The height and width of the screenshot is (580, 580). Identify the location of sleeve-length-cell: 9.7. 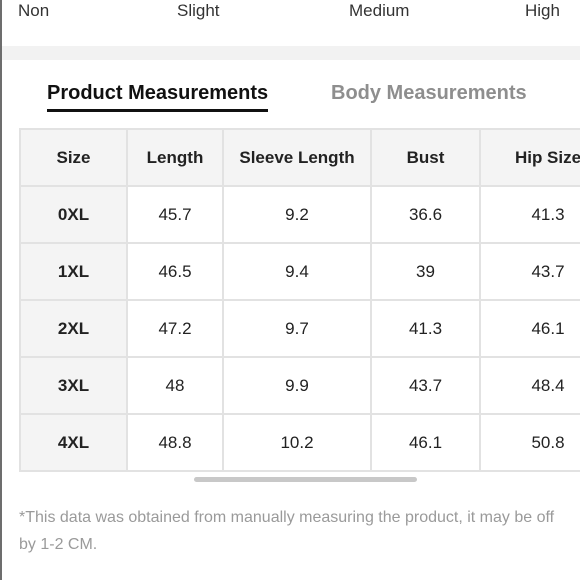
(297, 328).